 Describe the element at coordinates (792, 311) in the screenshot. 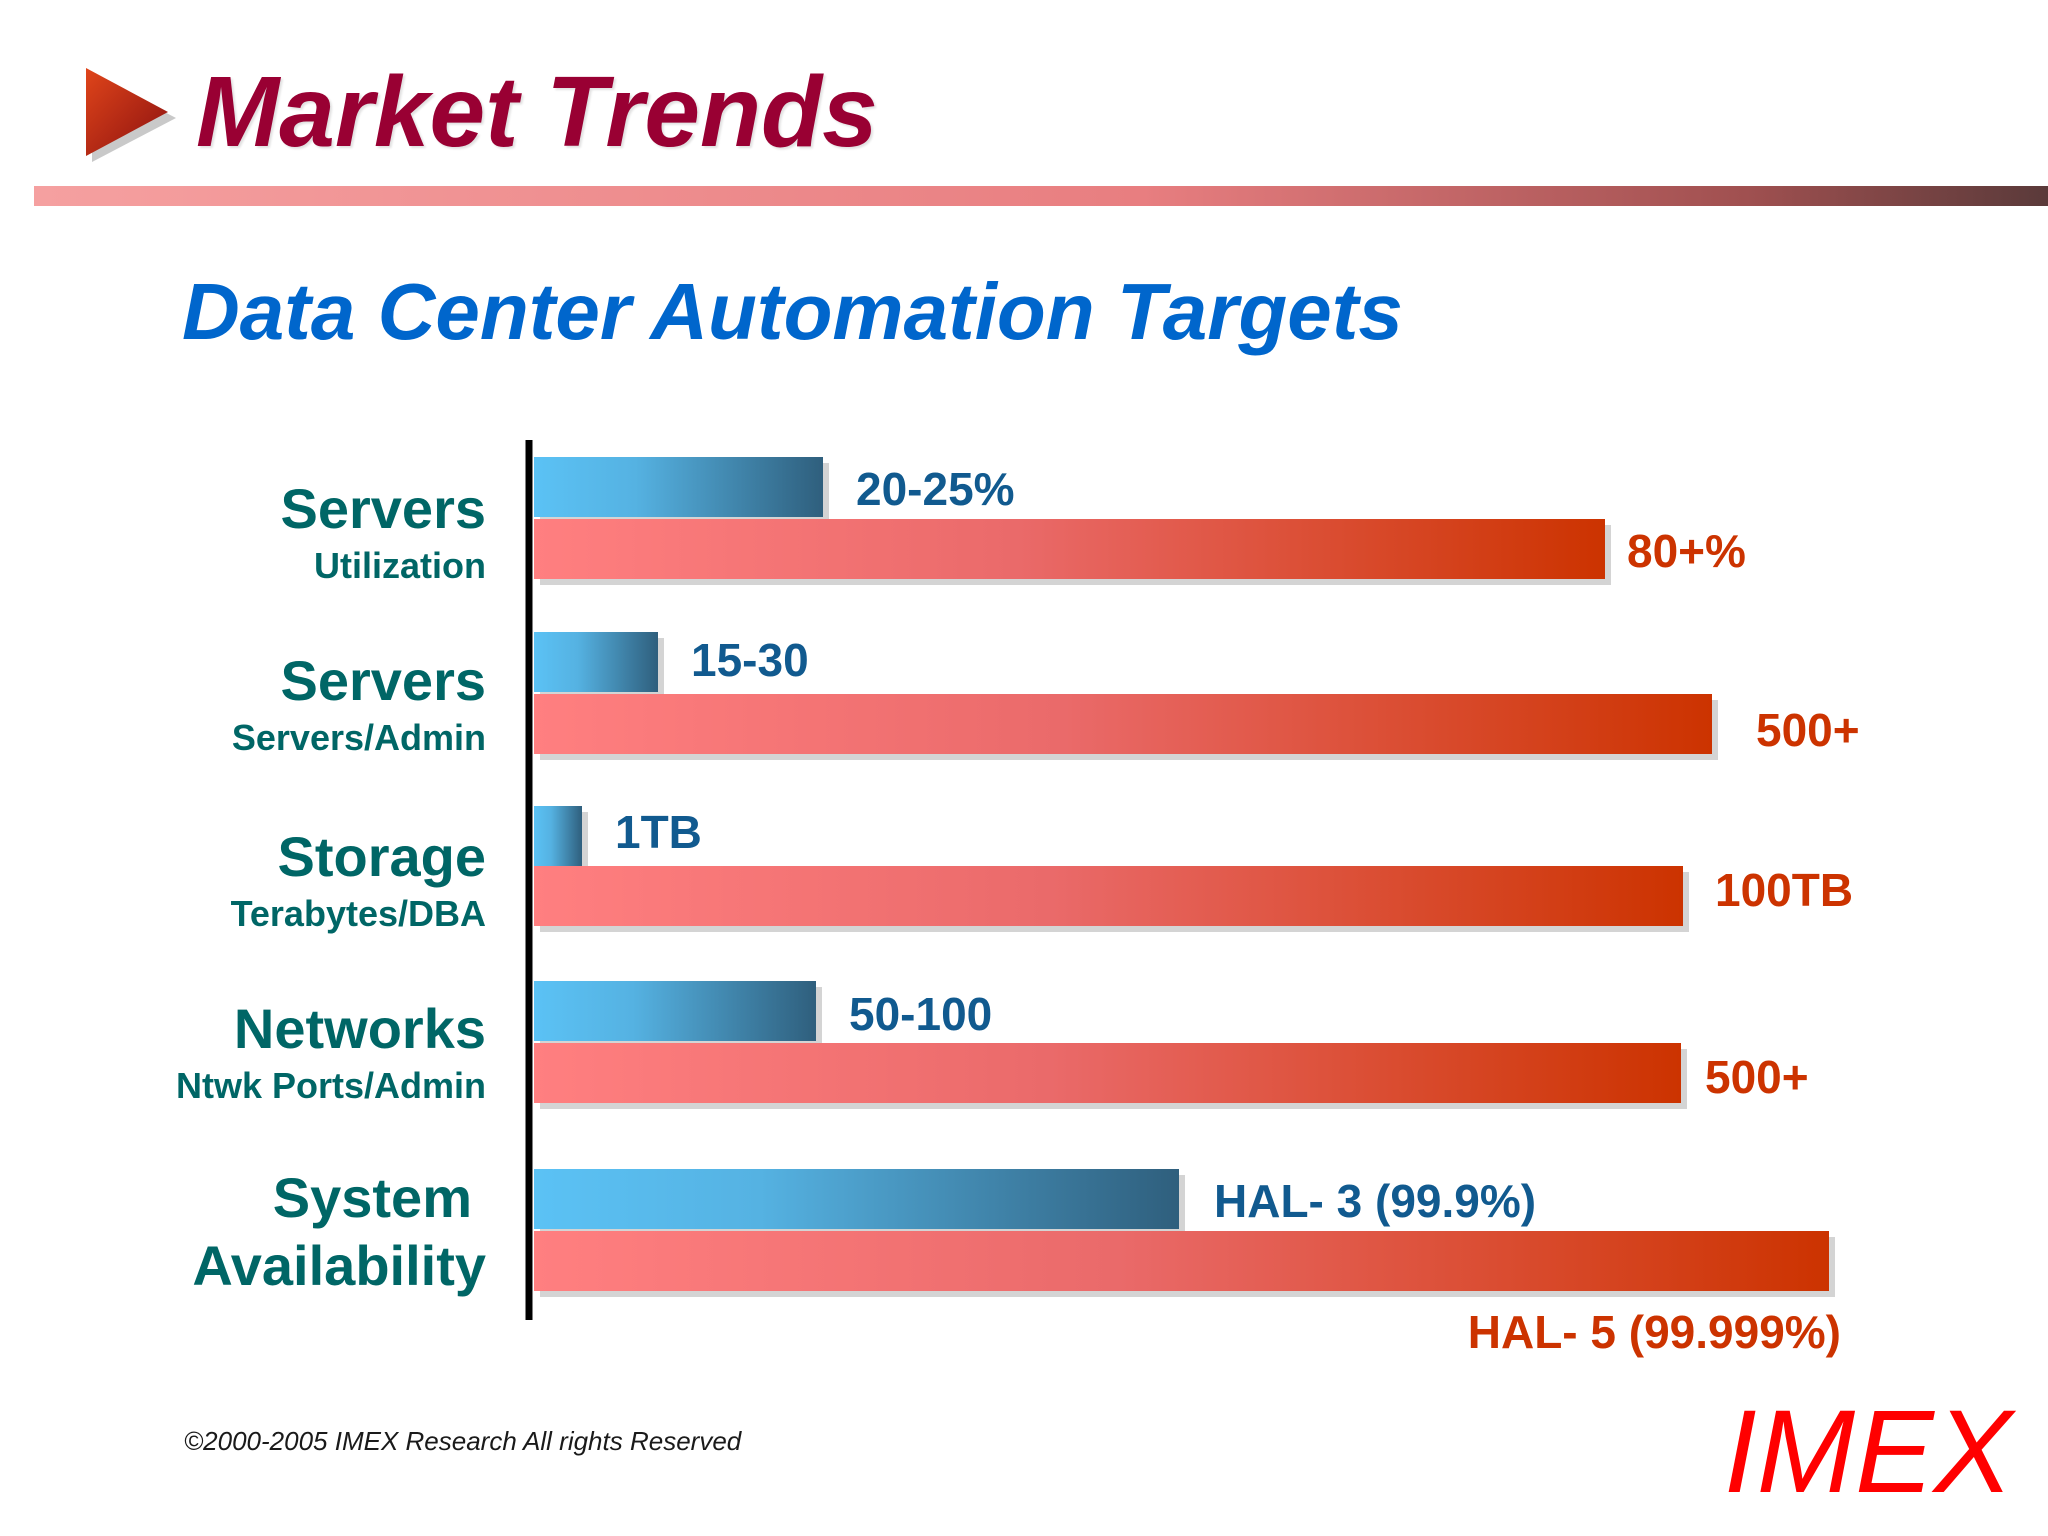

I see `chart-title: Data Center Automation Targets` at that location.